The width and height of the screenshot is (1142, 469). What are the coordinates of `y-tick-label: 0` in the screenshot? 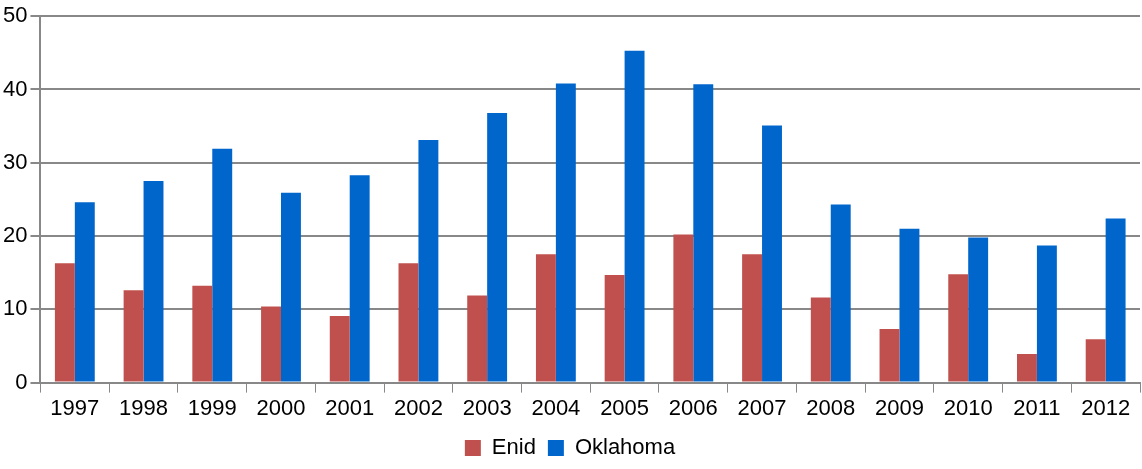 It's located at (21, 381).